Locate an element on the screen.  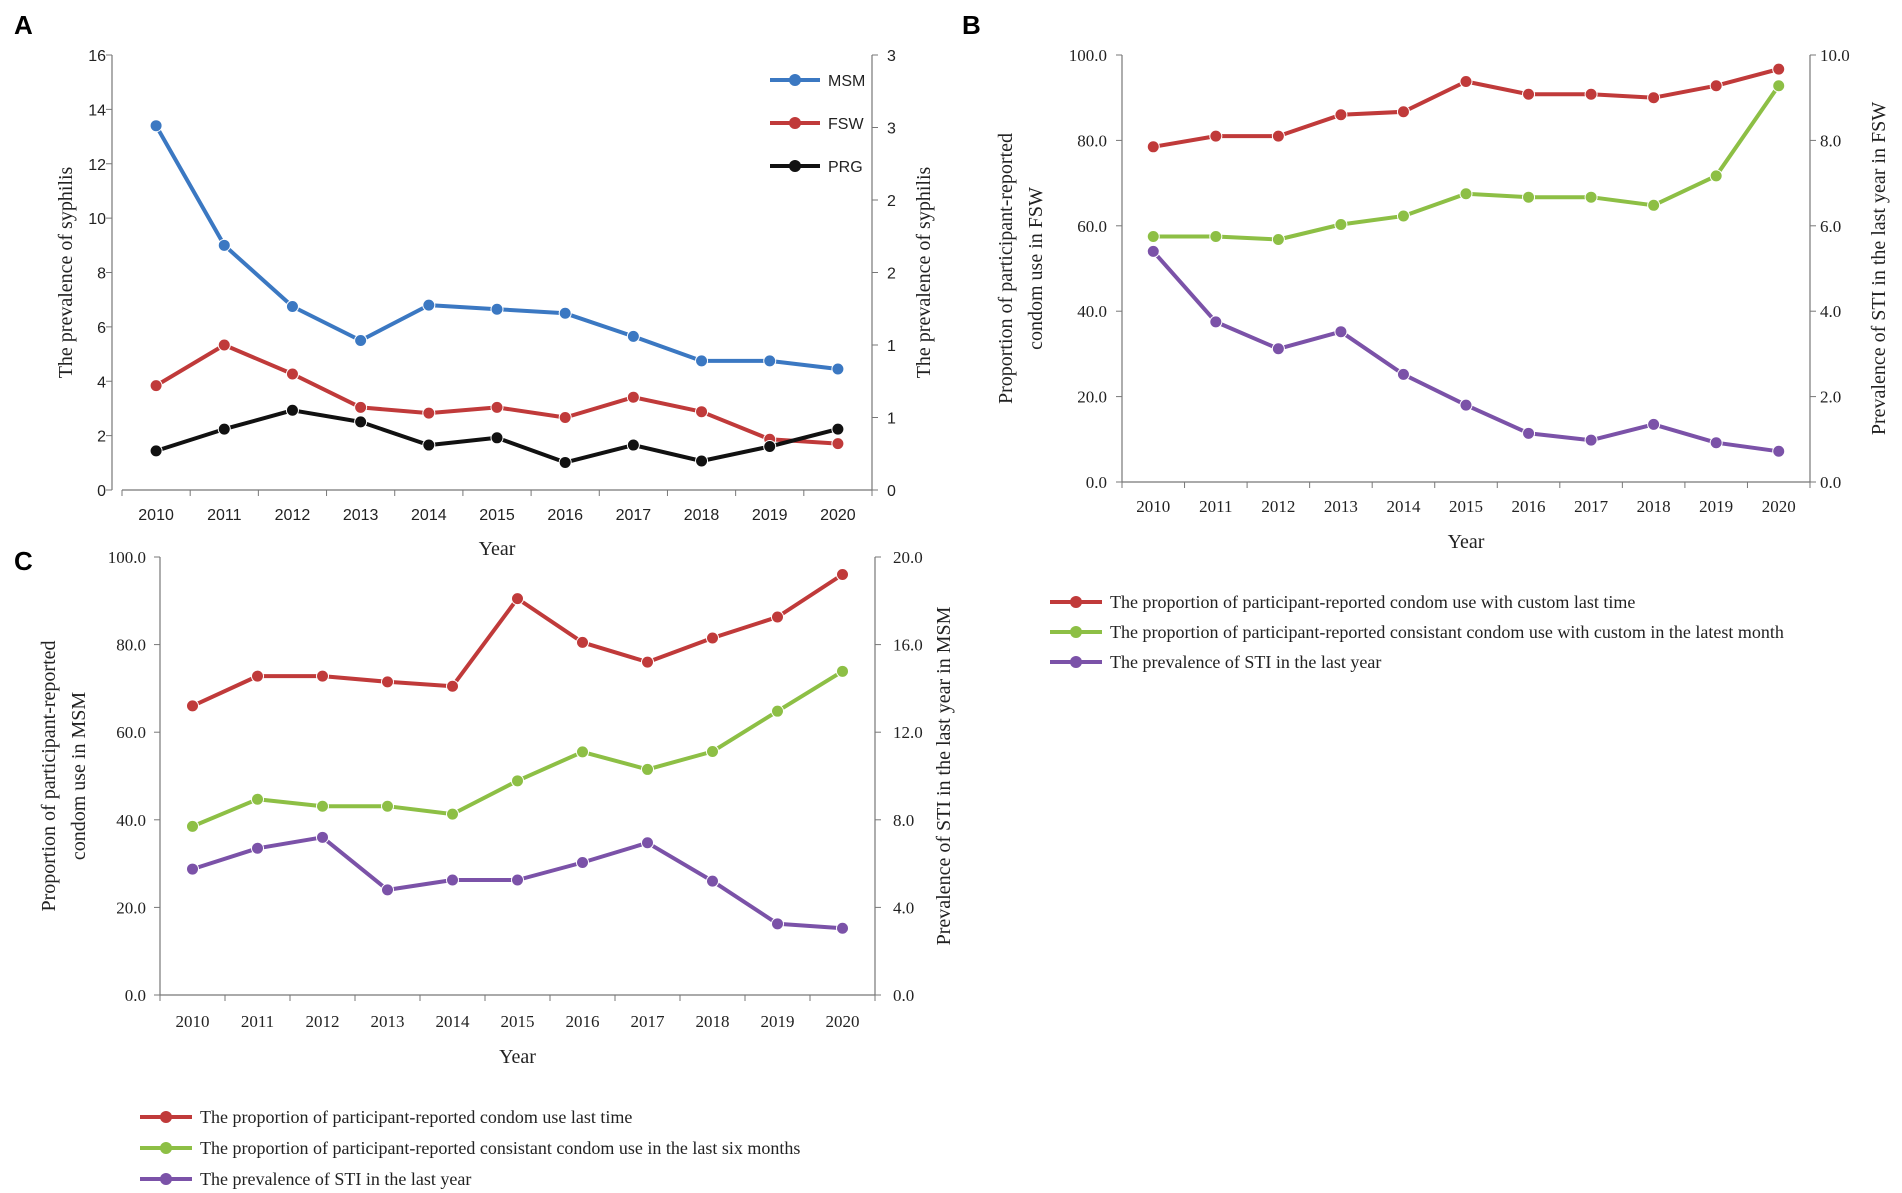
y-right-tick-label: 20.0 is located at coordinates (908, 557).